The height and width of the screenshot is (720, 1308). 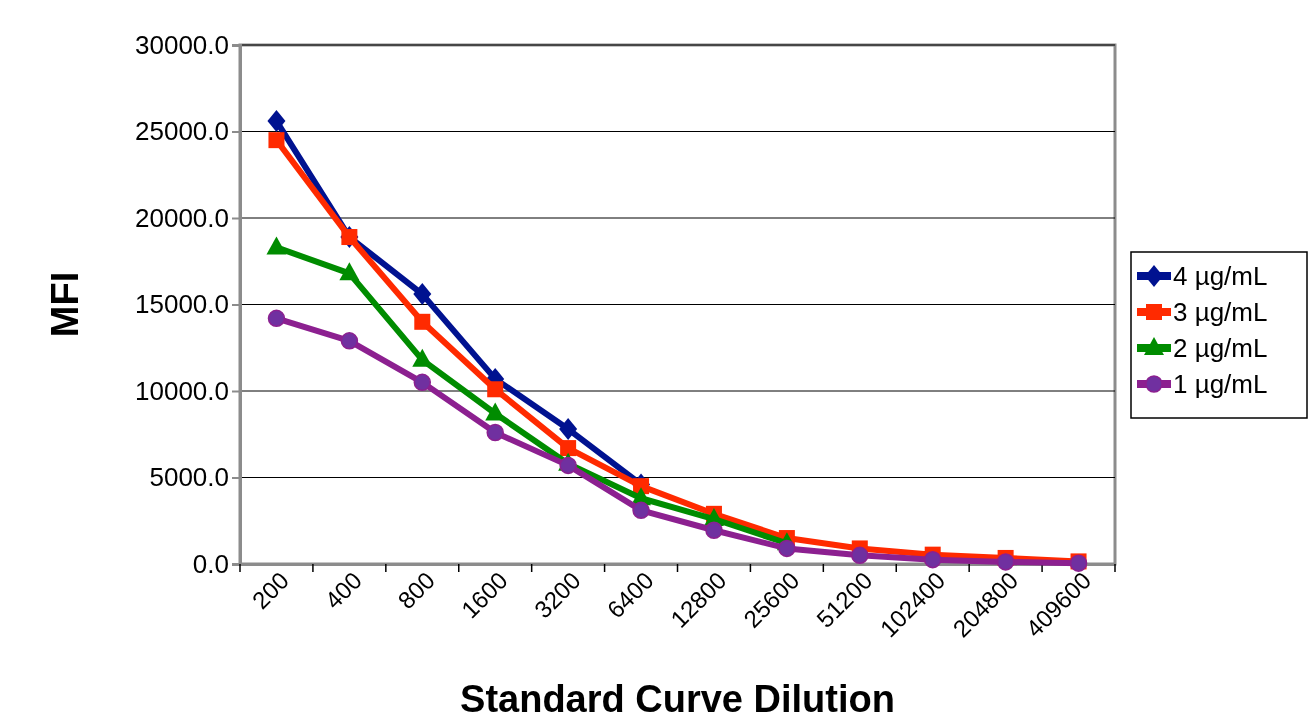 What do you see at coordinates (182, 44) in the screenshot?
I see `y-tick-label: 30000.0` at bounding box center [182, 44].